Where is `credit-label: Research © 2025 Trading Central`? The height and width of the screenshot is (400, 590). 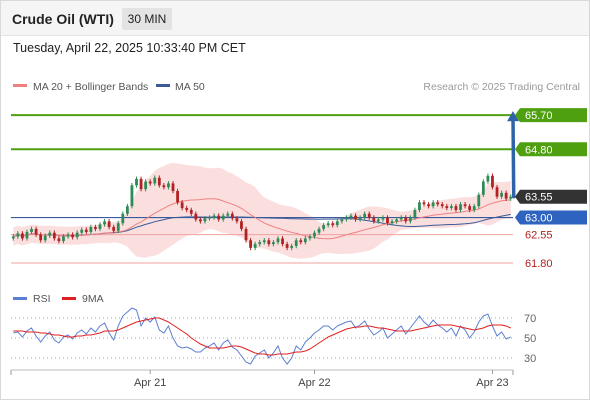
credit-label: Research © 2025 Trading Central is located at coordinates (501, 87).